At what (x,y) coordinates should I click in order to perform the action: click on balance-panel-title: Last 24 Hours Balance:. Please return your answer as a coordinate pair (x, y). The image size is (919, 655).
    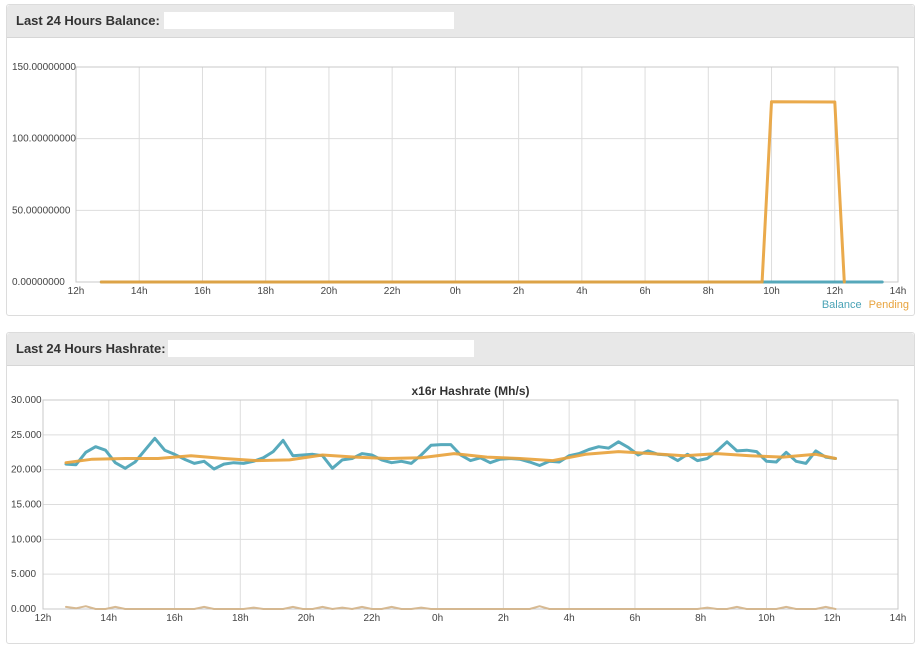
    Looking at the image, I should click on (88, 20).